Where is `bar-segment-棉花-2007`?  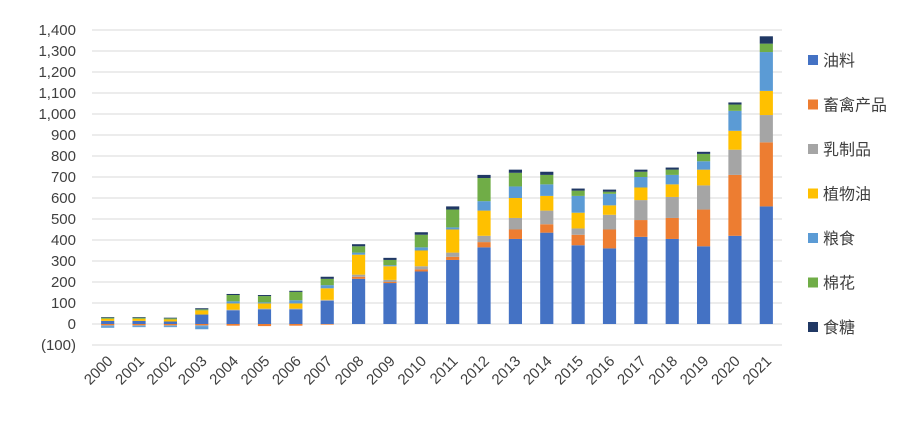
bar-segment-棉花-2007 is located at coordinates (327, 282).